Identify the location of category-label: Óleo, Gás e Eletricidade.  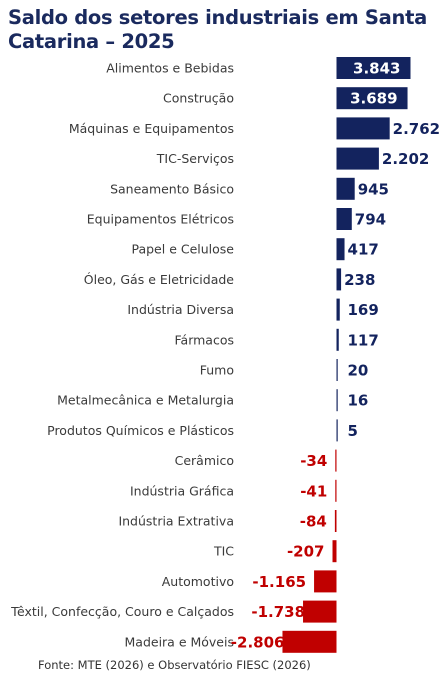
(159, 279).